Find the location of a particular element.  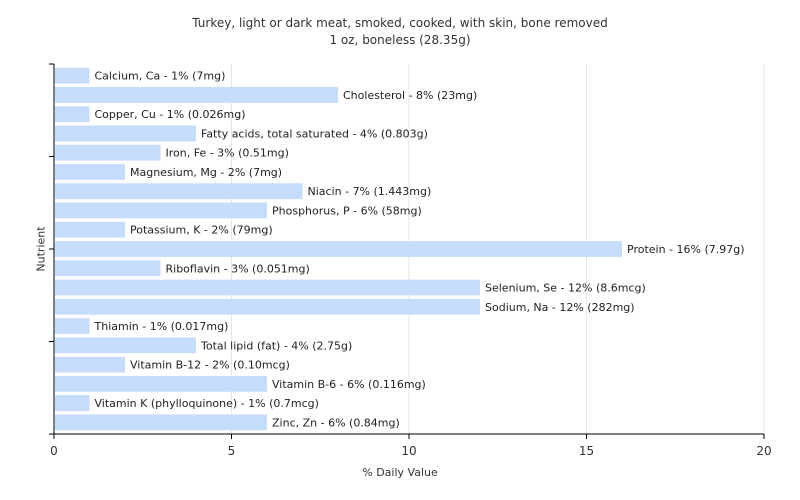

bar-label: Vitamin B-6 - 6% (0.116mg) is located at coordinates (349, 384).